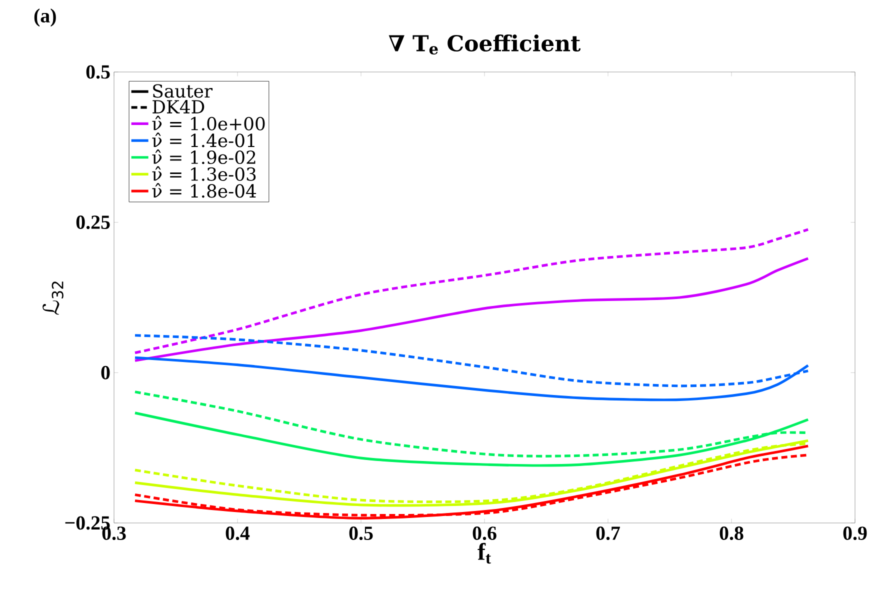 This screenshot has width=877, height=613. I want to click on x-tick-label: 0.6, so click(484, 533).